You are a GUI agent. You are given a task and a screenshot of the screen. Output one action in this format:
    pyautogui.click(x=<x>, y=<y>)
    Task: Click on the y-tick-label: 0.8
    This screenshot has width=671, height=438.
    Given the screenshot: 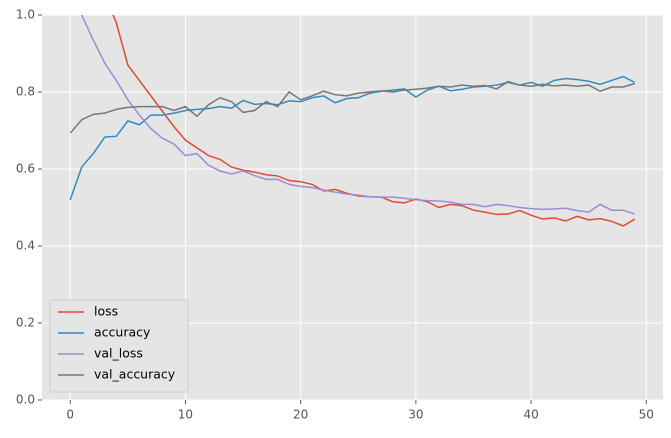 What is the action you would take?
    pyautogui.click(x=25, y=92)
    